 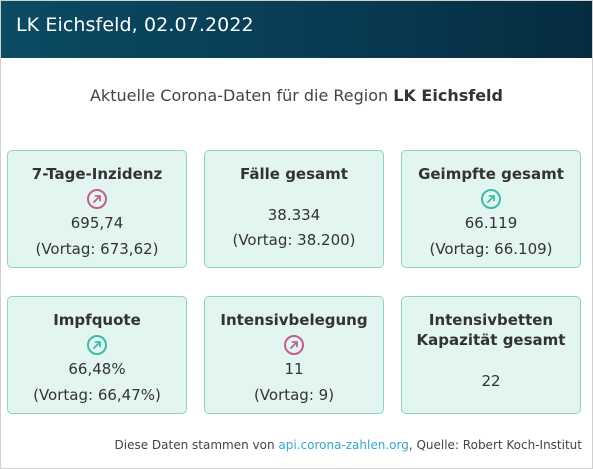 I want to click on header-bar: LK Eichsfeld, 02.07.2022, so click(x=296, y=29).